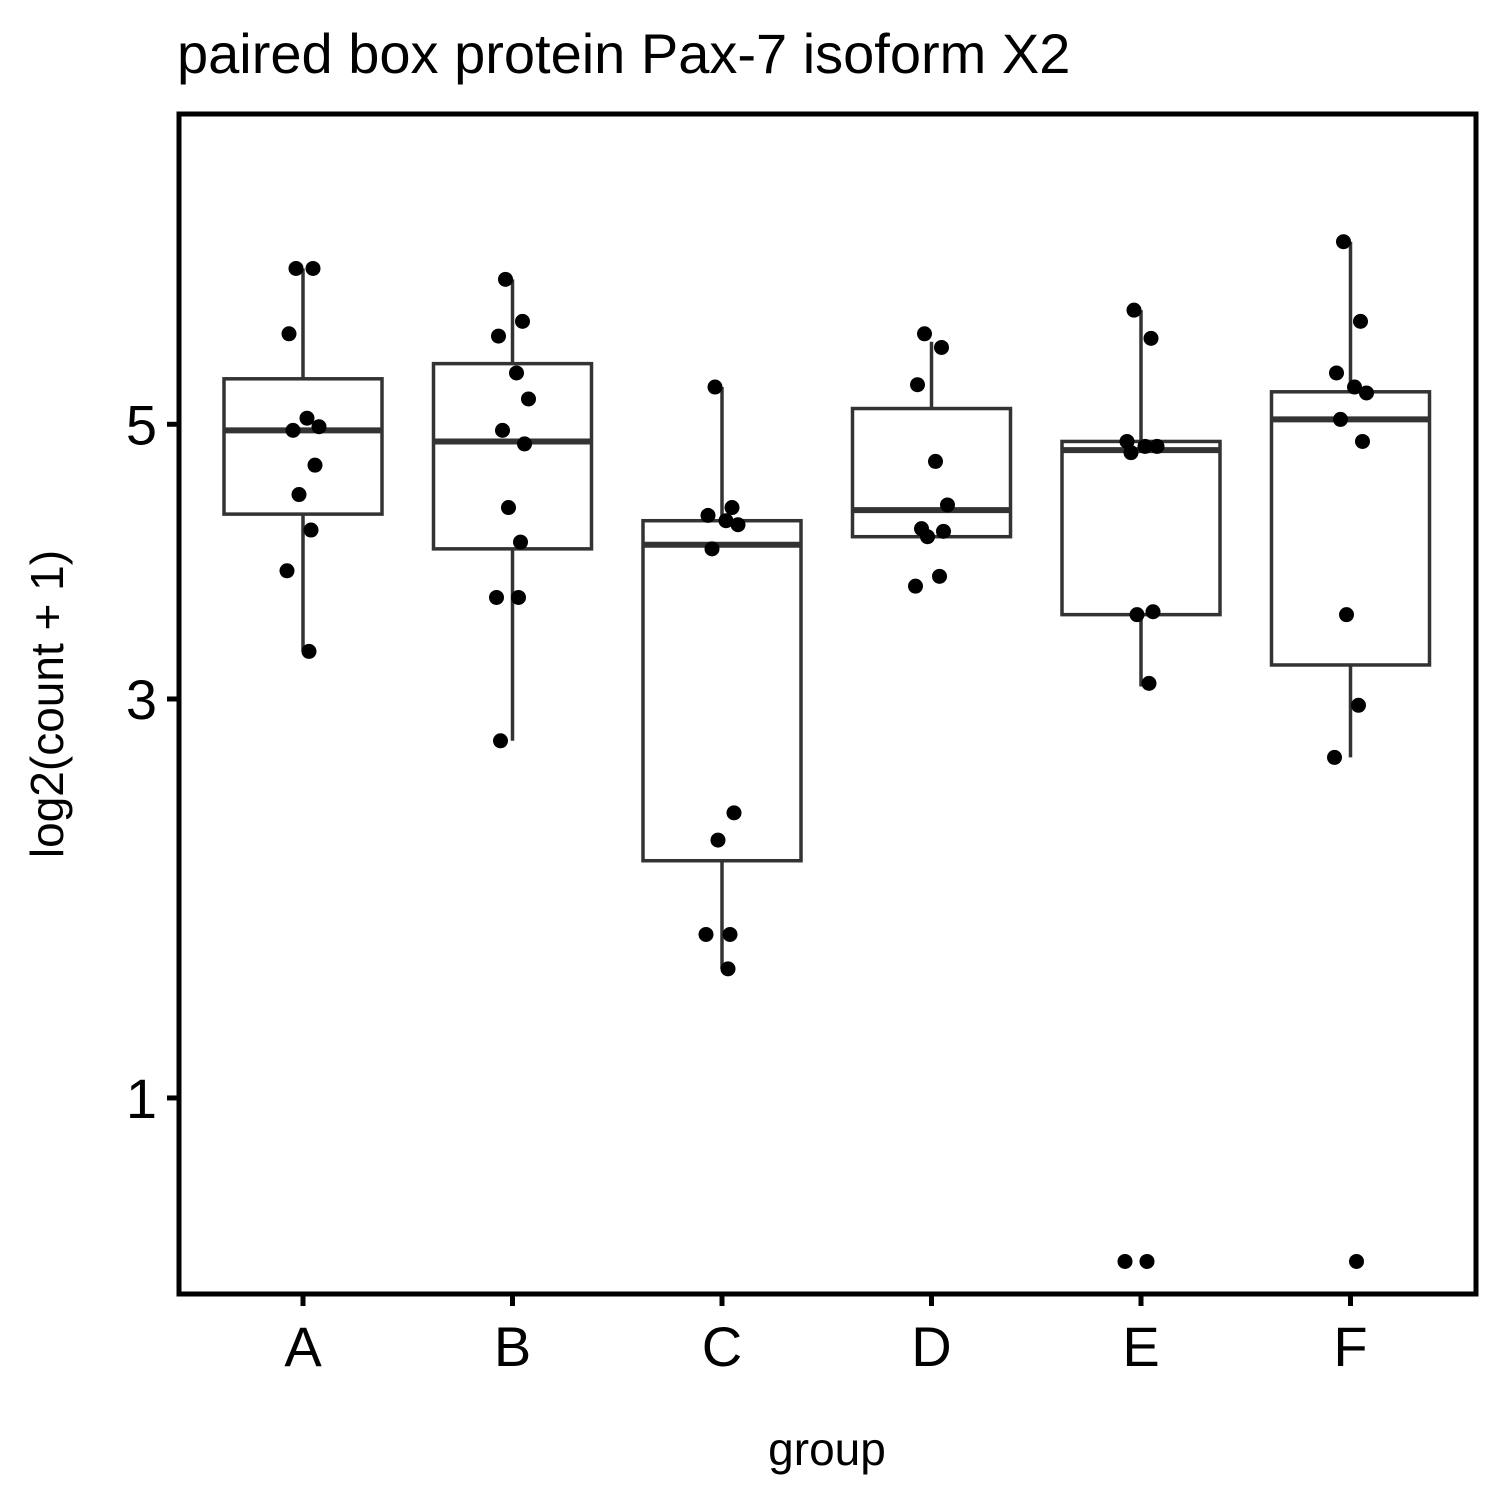 The image size is (1500, 1500). I want to click on y-tick-label: 5, so click(141, 424).